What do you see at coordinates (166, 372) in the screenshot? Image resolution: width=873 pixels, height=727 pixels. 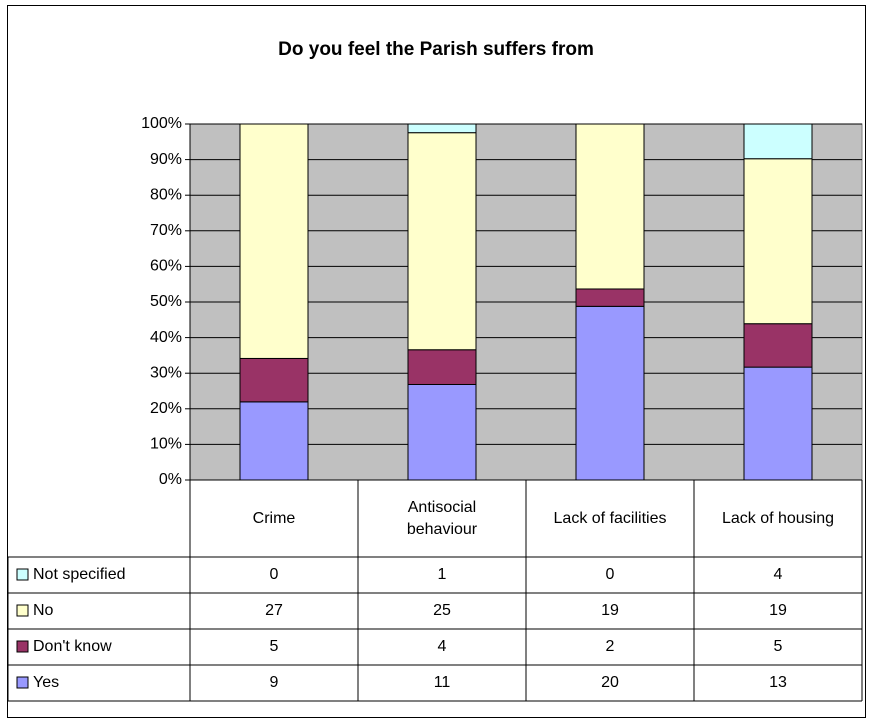 I see `y-tick-label: 30%` at bounding box center [166, 372].